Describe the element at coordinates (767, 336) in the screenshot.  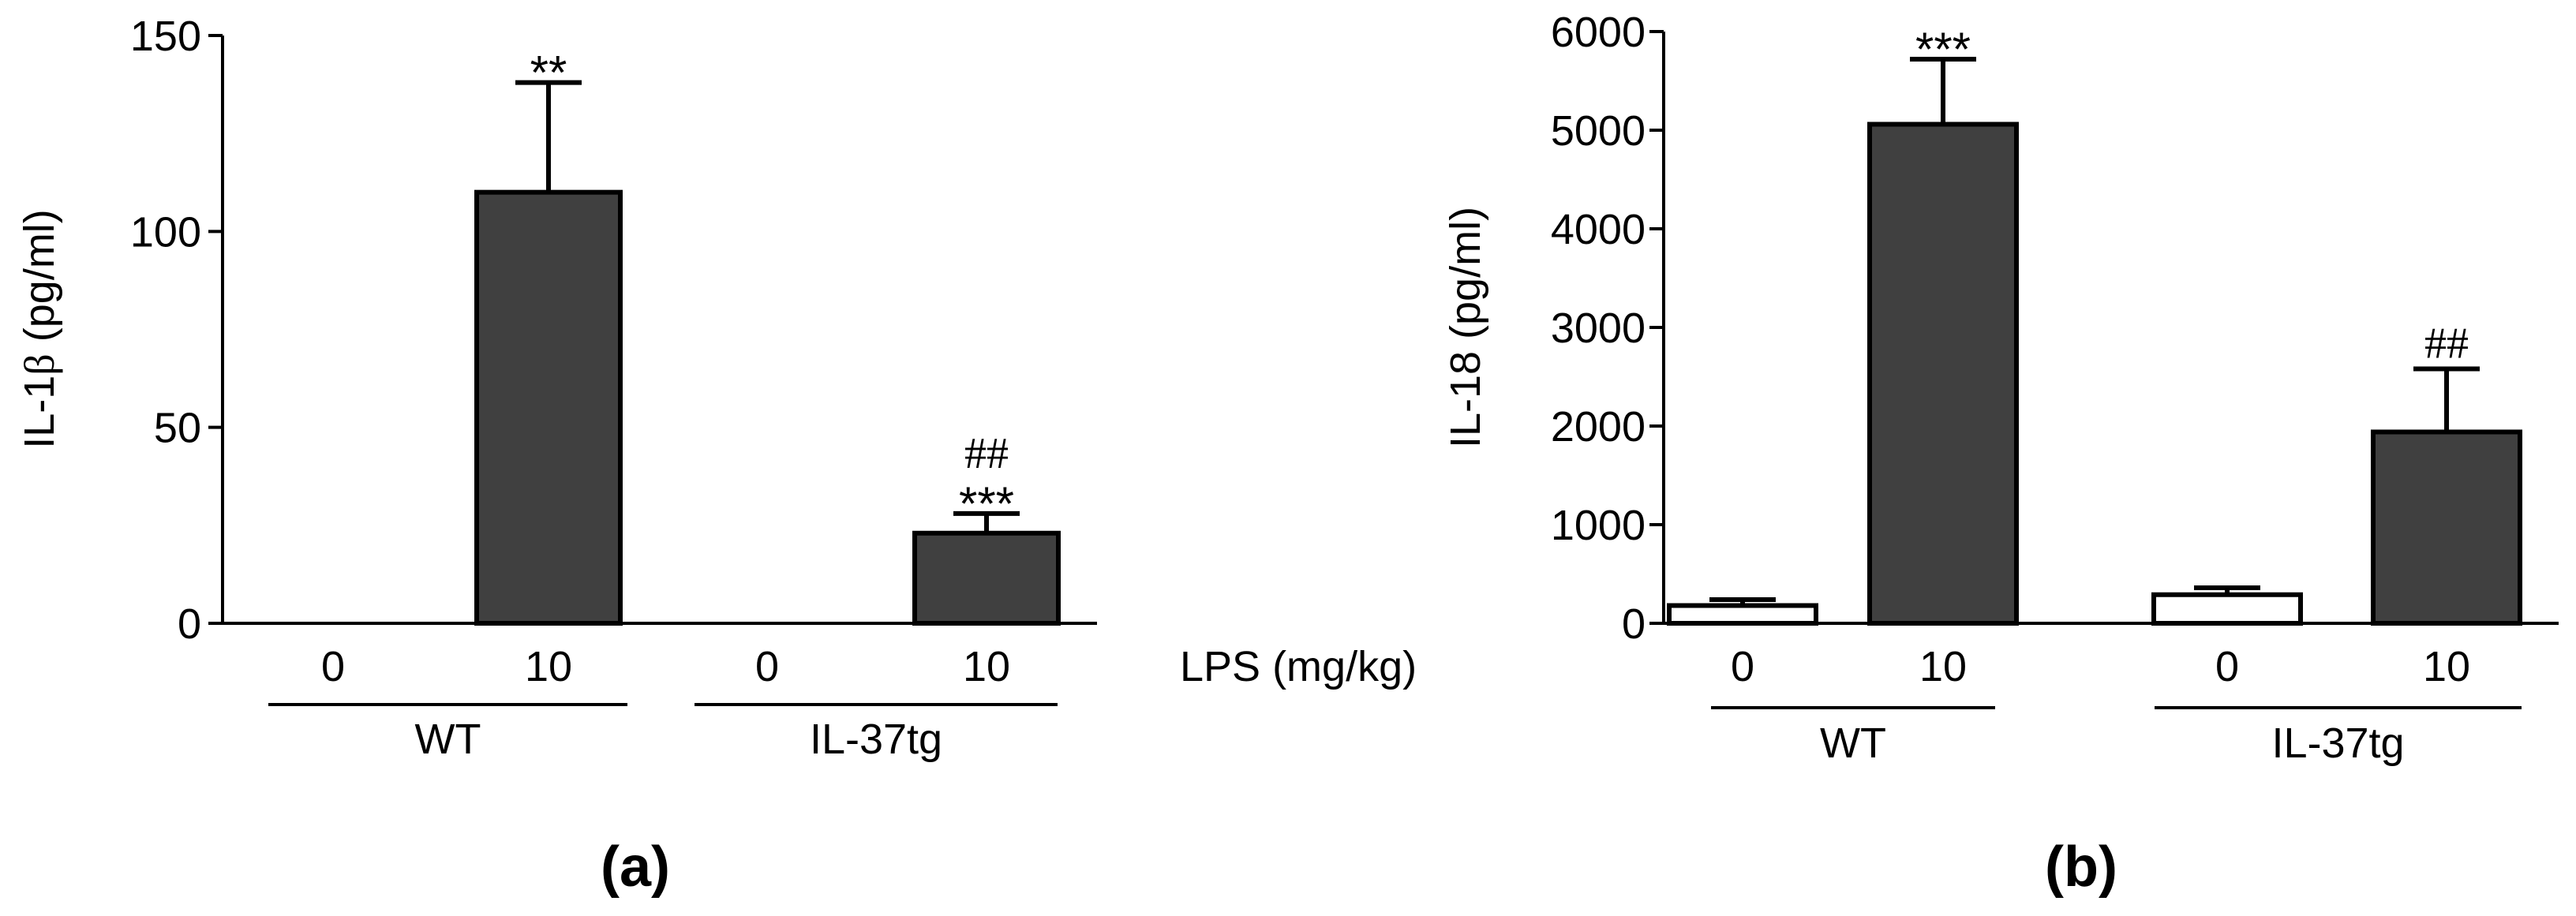
I see `bars: *****##` at that location.